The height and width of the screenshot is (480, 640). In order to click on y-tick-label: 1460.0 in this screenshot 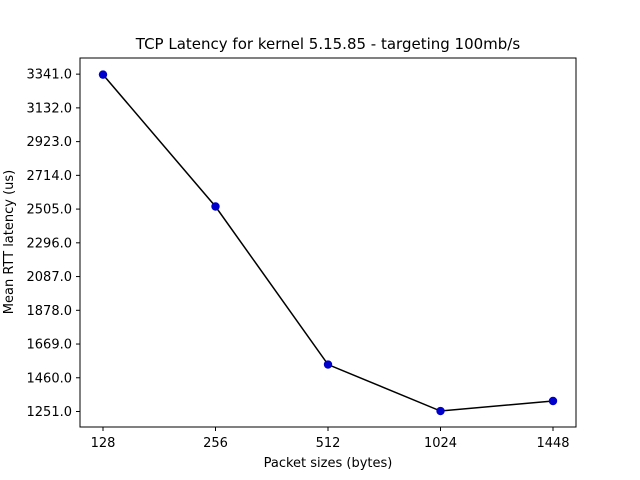, I will do `click(50, 378)`.